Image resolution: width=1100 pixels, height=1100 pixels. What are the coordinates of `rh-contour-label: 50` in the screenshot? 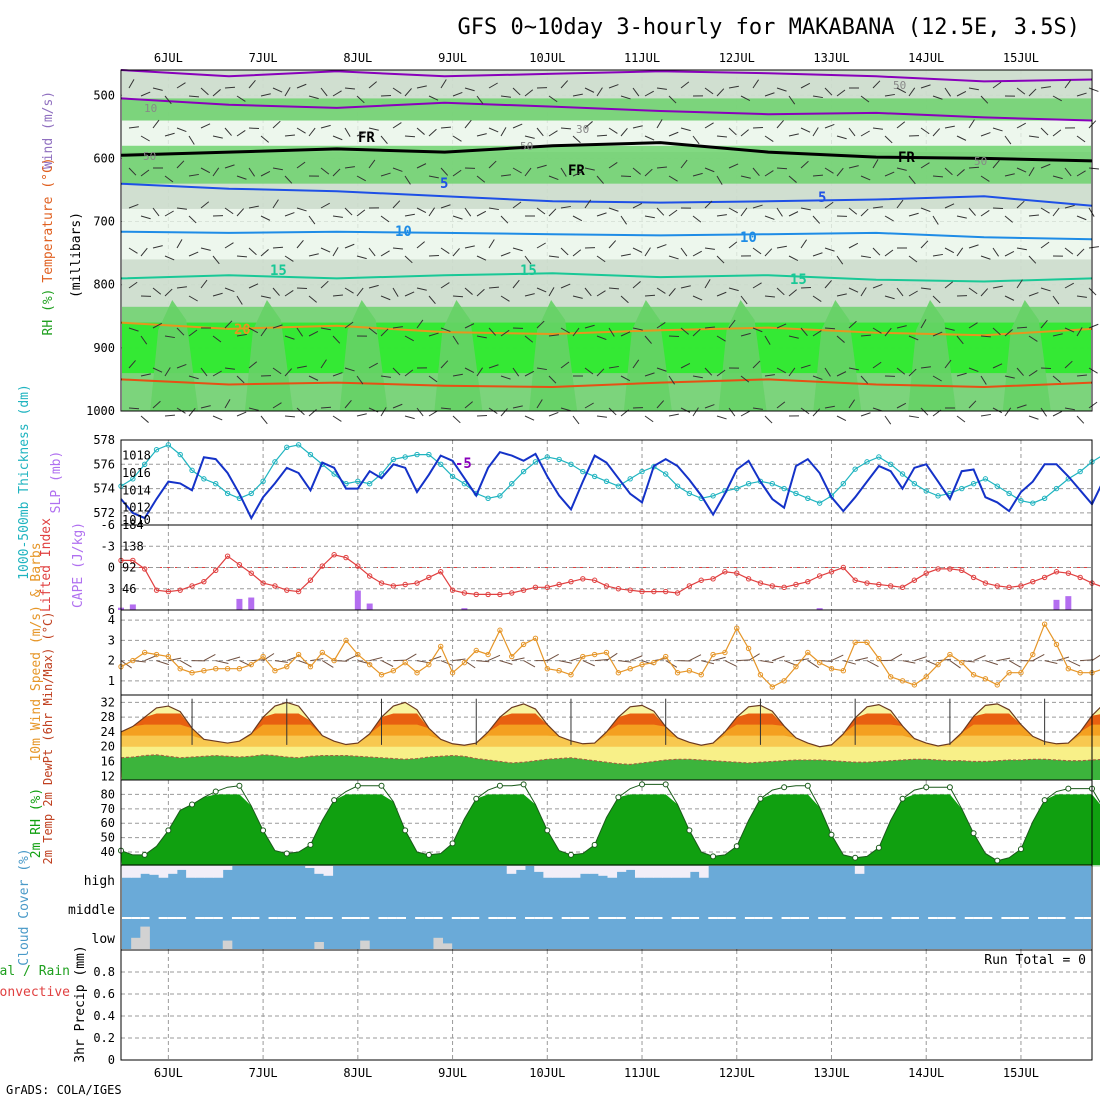 It's located at (149, 156).